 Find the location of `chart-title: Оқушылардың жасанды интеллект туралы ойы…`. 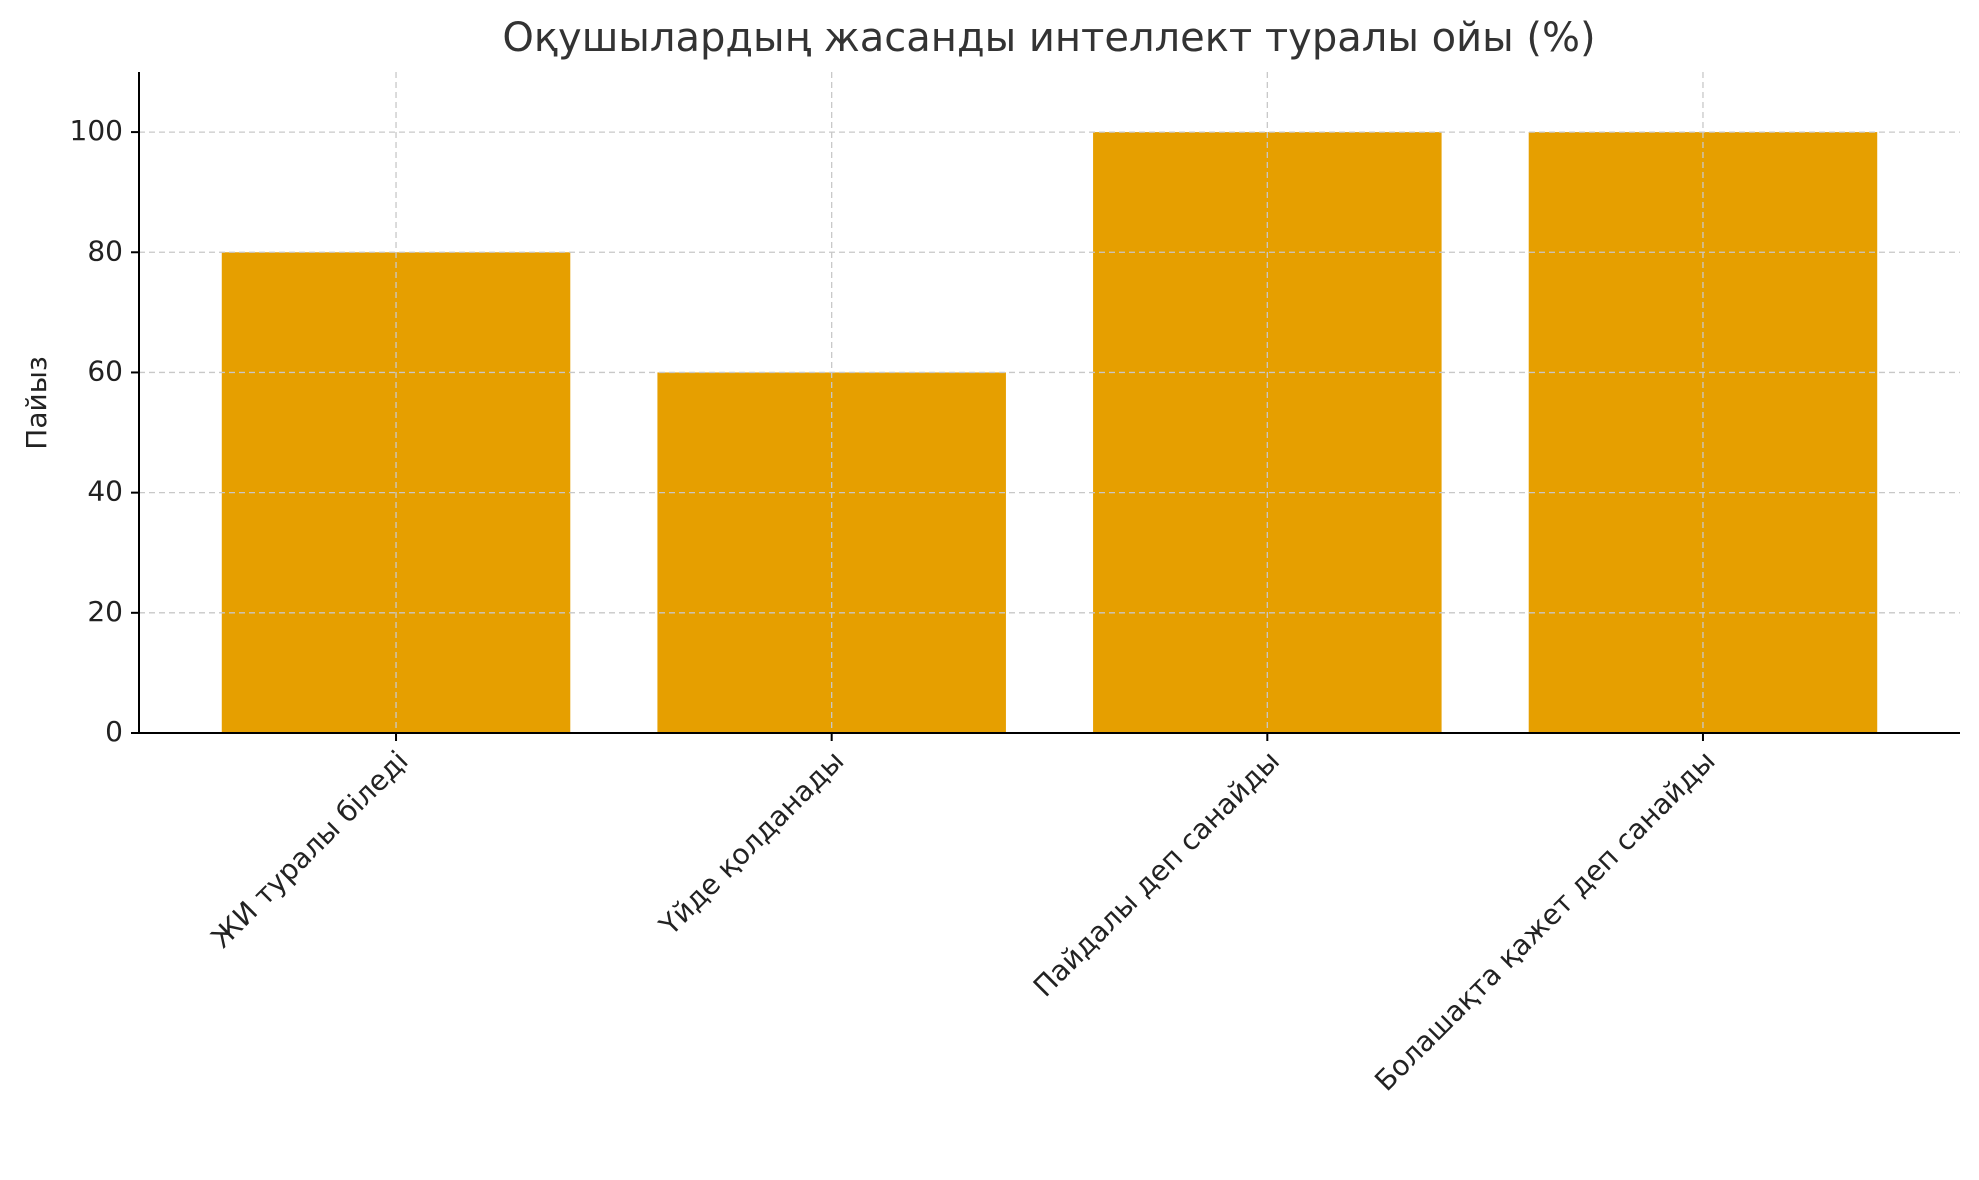

chart-title: Оқушылардың жасанды интеллект туралы ойы… is located at coordinates (1048, 38).